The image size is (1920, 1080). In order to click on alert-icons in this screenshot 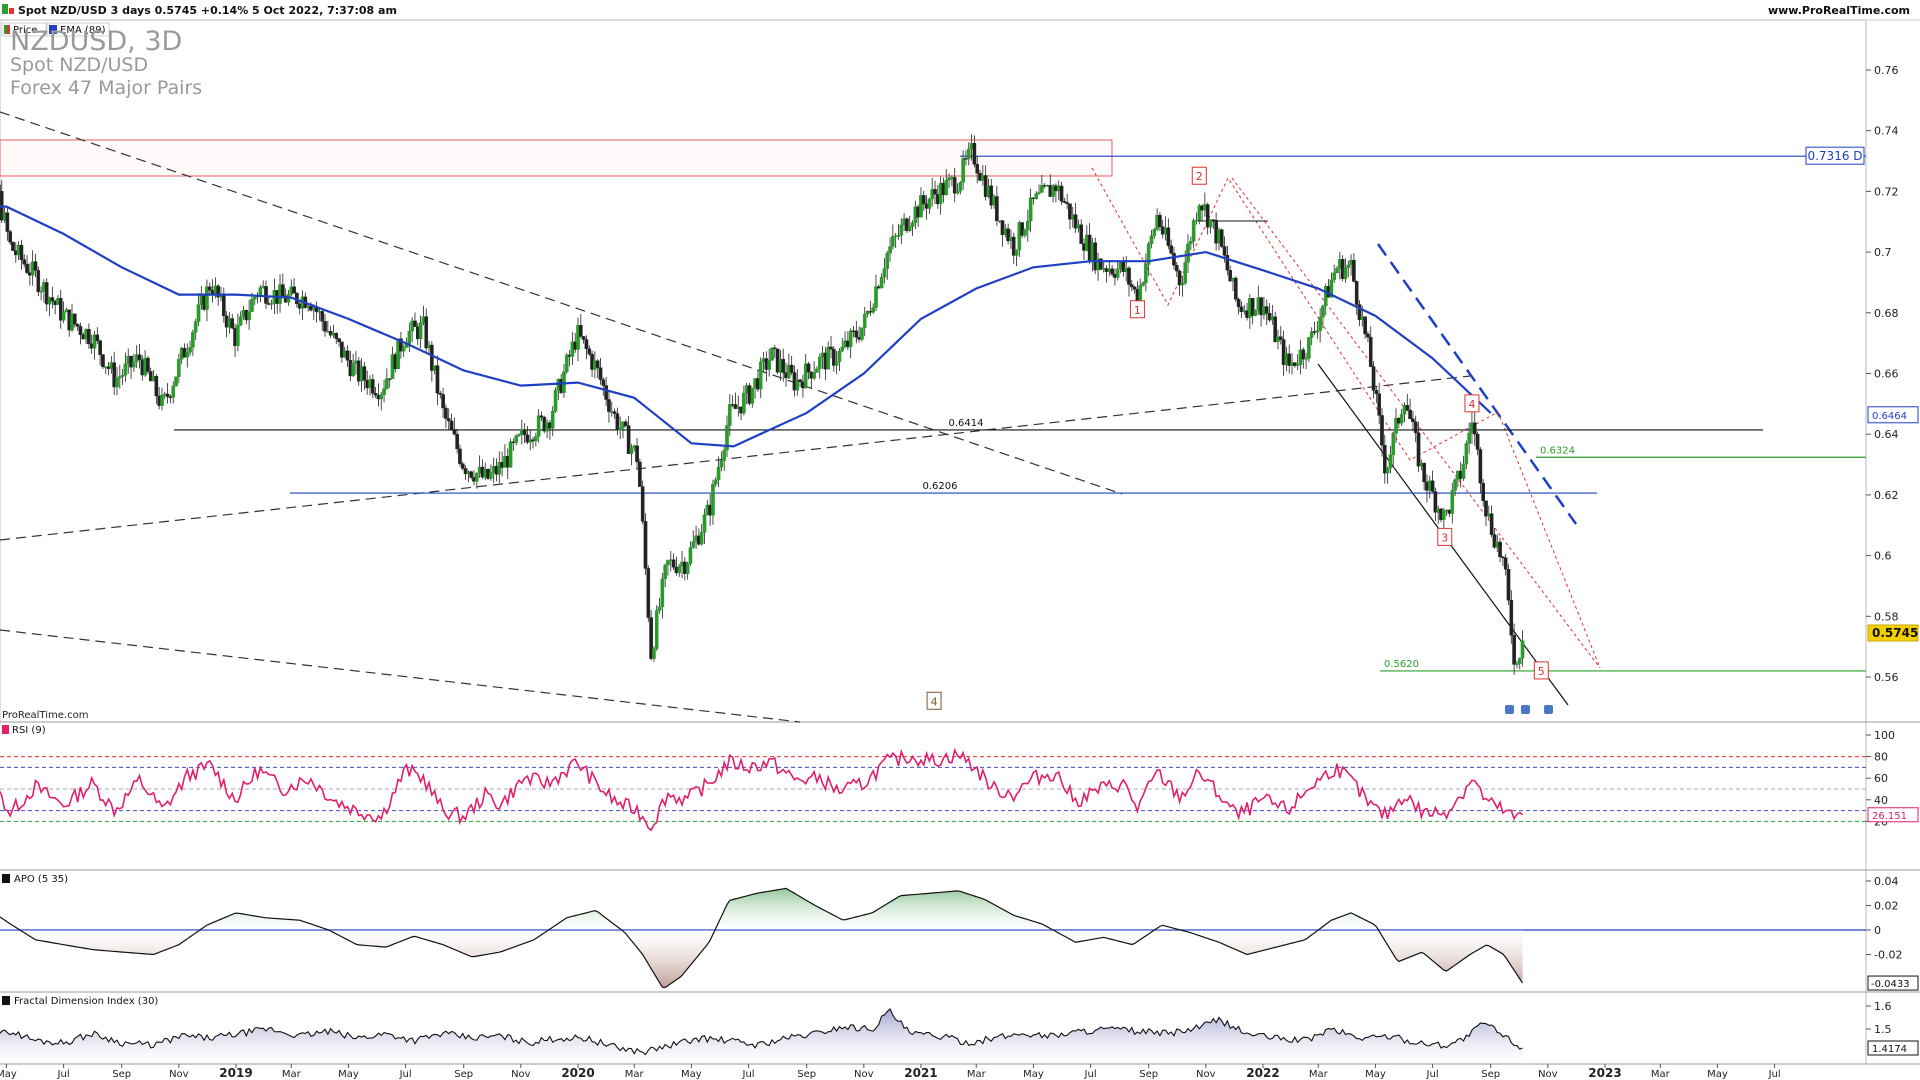, I will do `click(1529, 709)`.